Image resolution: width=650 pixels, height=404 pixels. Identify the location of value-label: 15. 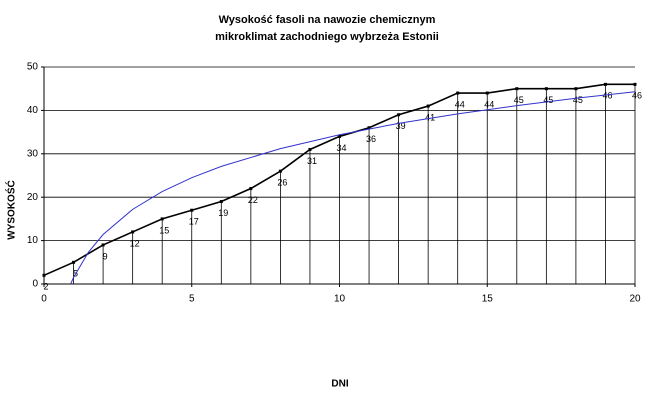
(164, 230).